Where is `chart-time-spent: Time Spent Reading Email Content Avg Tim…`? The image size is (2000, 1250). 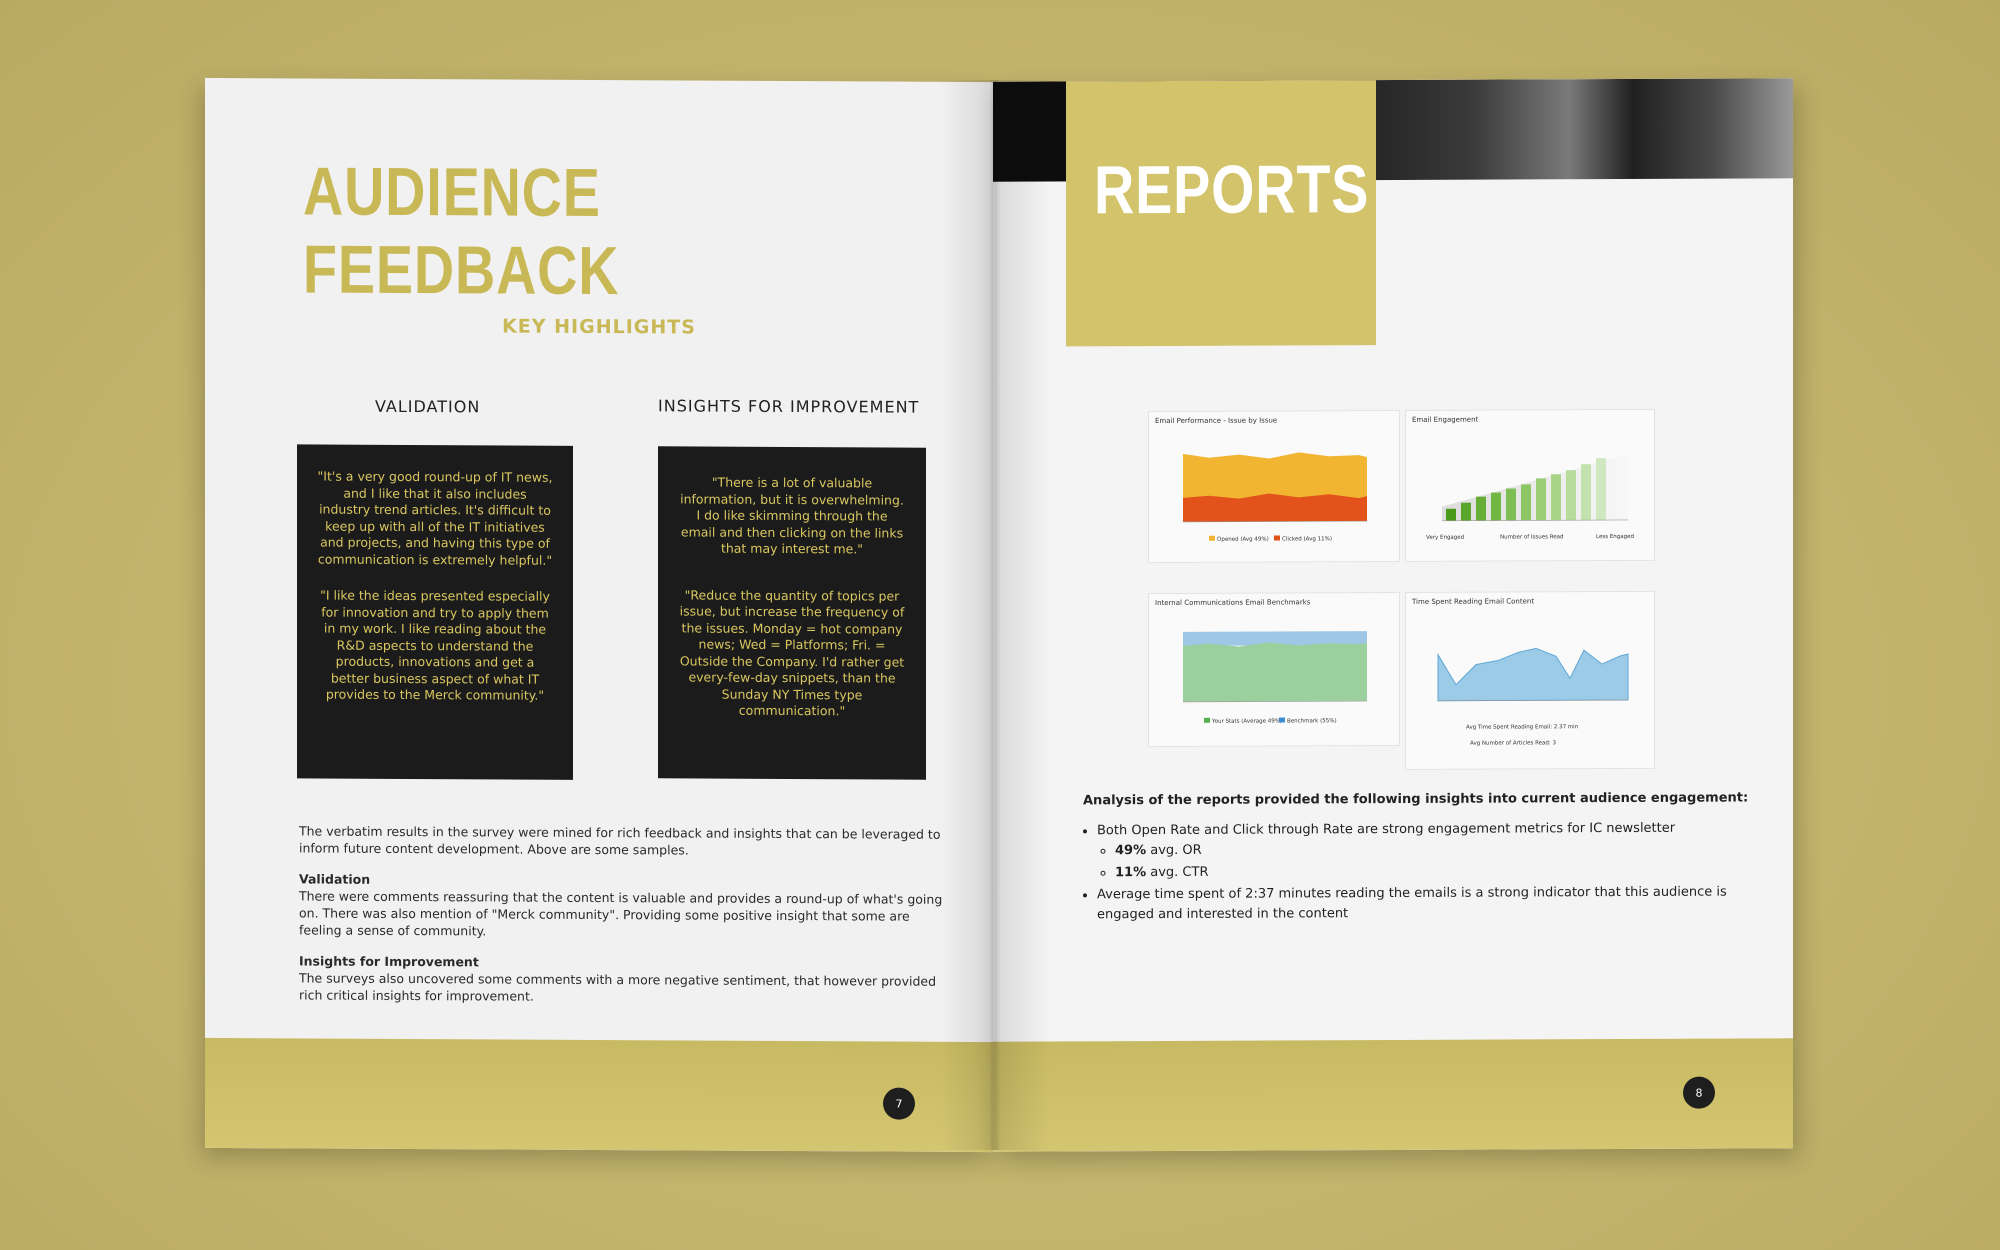 chart-time-spent: Time Spent Reading Email Content Avg Tim… is located at coordinates (1530, 680).